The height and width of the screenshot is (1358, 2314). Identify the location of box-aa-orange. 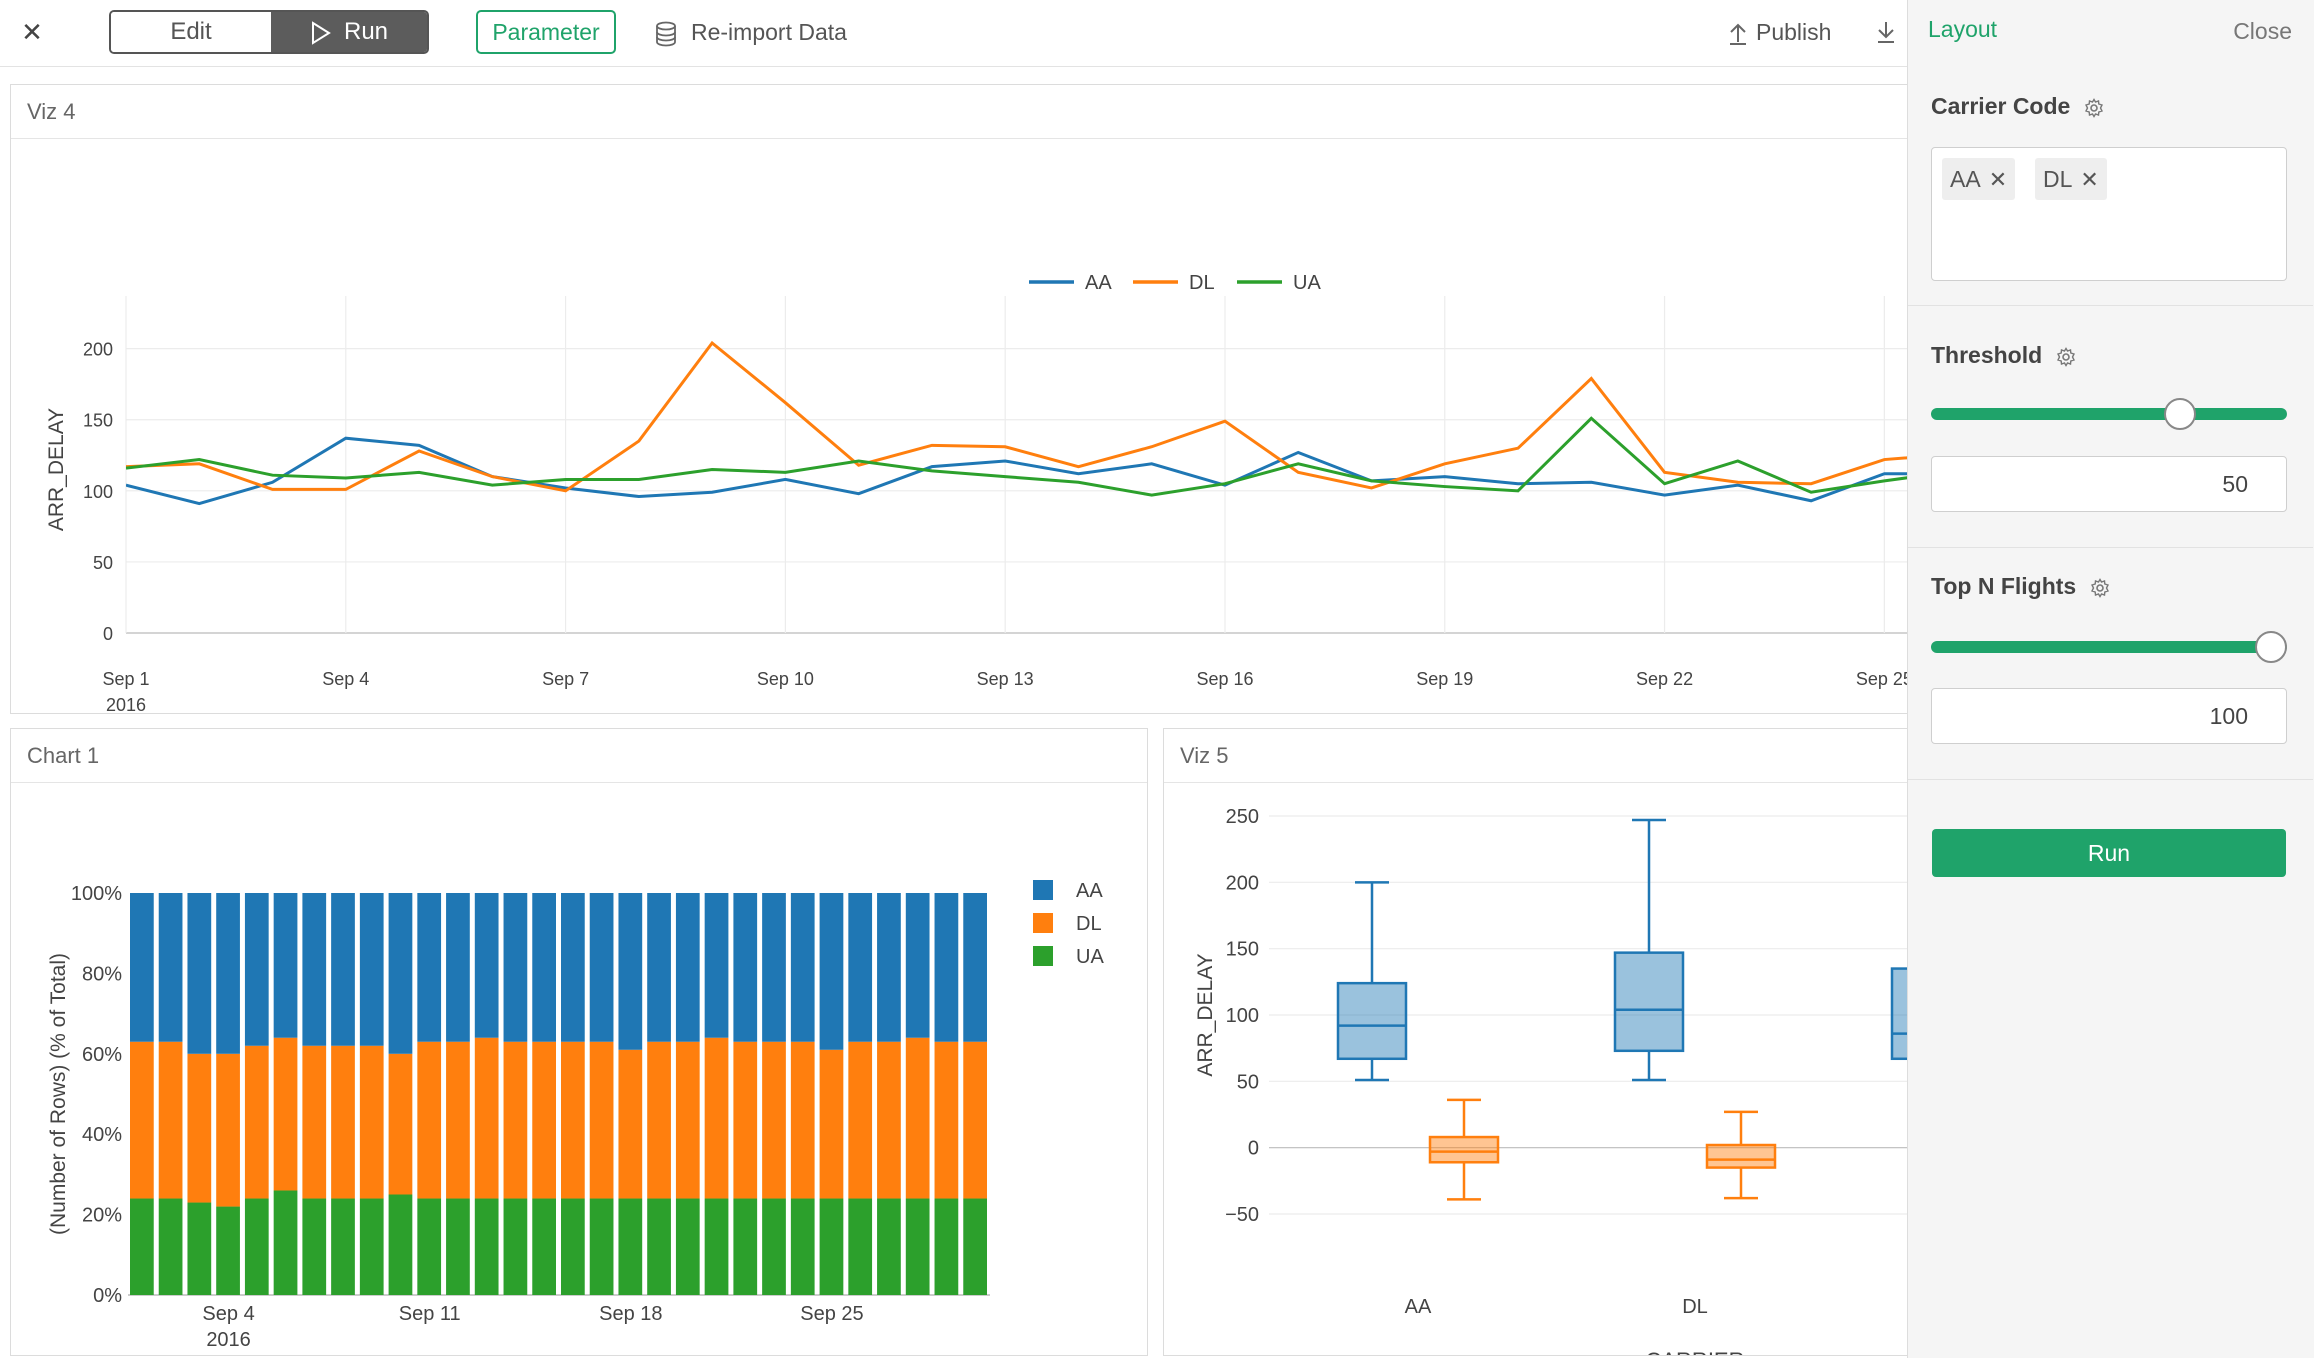
(1464, 1149).